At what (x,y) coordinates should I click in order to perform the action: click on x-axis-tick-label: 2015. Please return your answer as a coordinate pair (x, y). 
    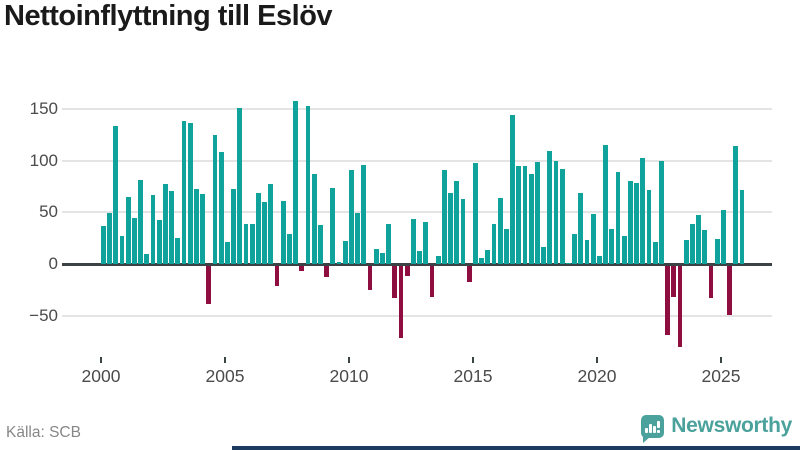
    Looking at the image, I should click on (473, 376).